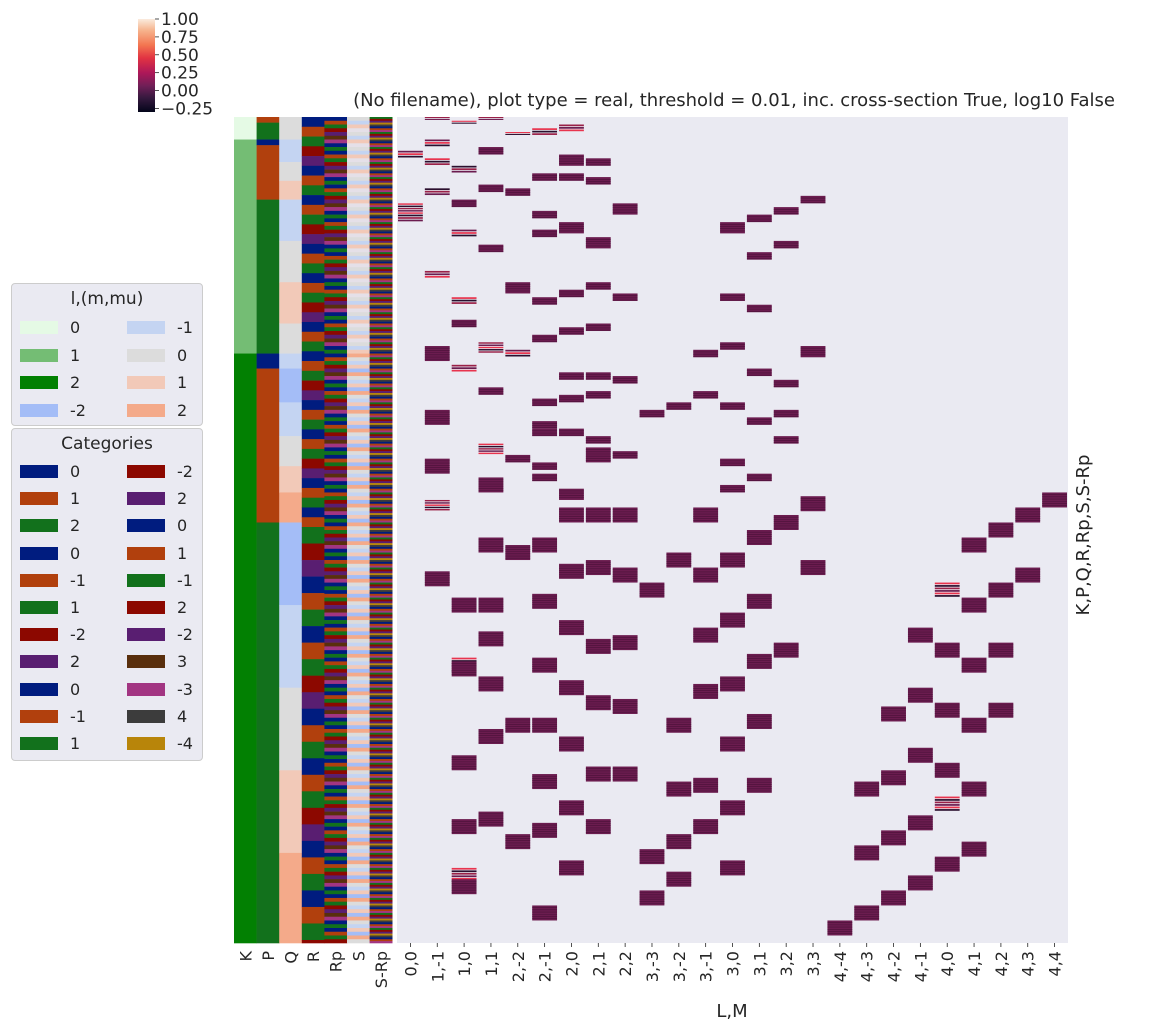 This screenshot has height=1032, width=1169. What do you see at coordinates (313, 956) in the screenshot?
I see `row-color-label: R` at bounding box center [313, 956].